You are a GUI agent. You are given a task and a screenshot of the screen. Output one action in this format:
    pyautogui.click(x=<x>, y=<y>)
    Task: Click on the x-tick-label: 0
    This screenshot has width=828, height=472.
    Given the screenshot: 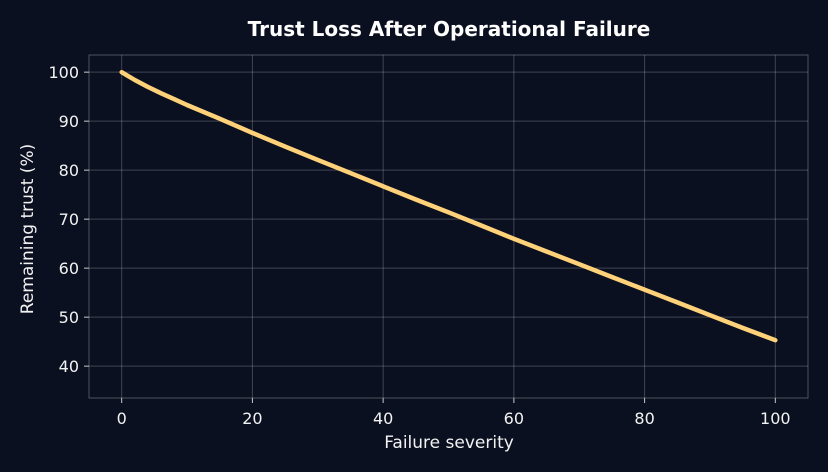 What is the action you would take?
    pyautogui.click(x=122, y=418)
    